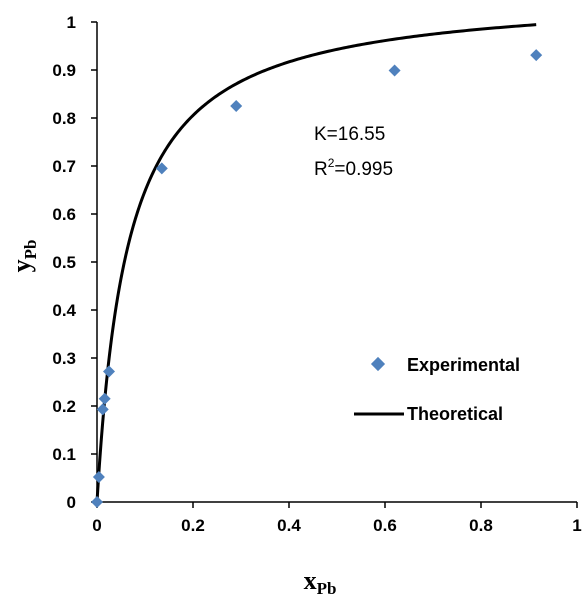 This screenshot has height=594, width=586. Describe the element at coordinates (378, 364) in the screenshot. I see `legend-marker-experimental` at that location.